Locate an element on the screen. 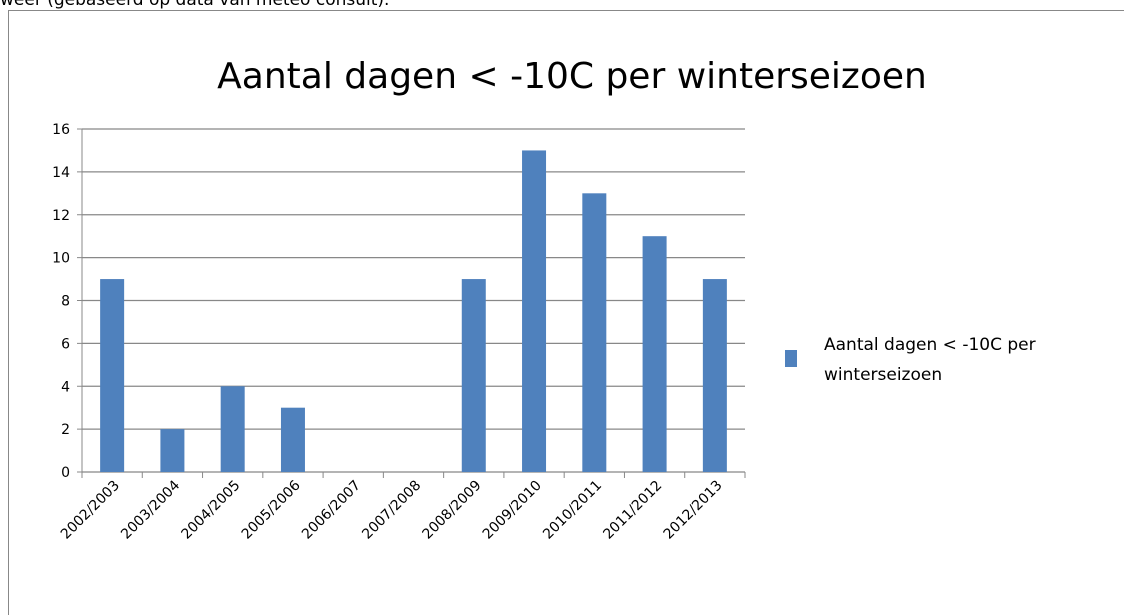  y-tick-label: 4 is located at coordinates (65, 387).